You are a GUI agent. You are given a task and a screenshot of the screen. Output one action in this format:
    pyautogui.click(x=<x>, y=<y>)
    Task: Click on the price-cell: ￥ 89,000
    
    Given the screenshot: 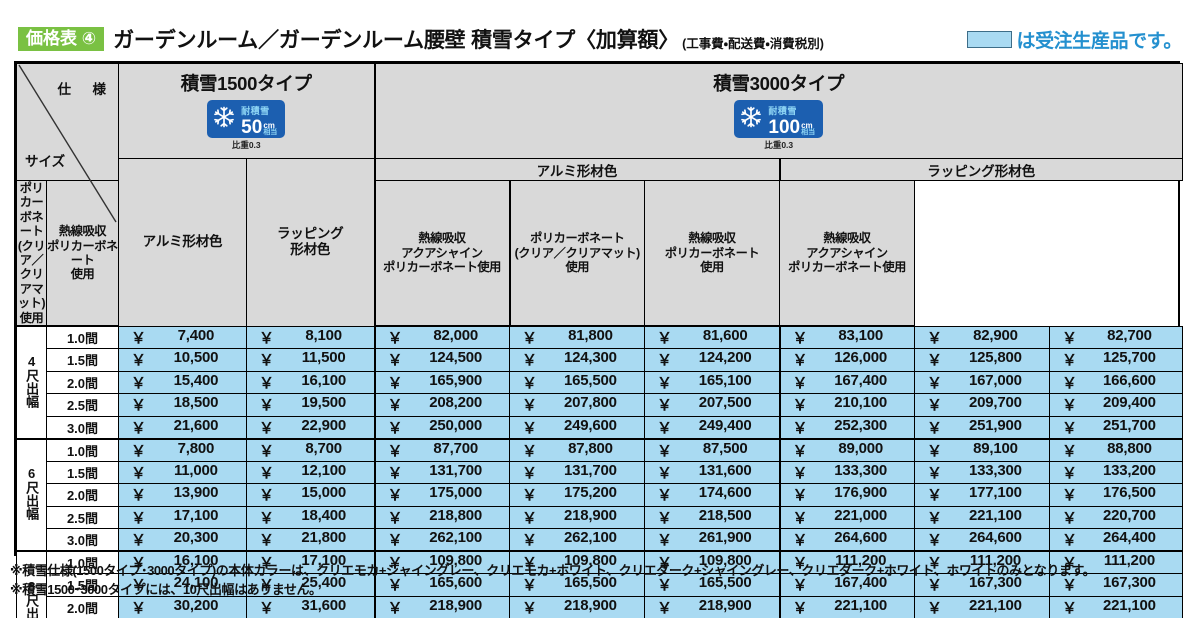 What is the action you would take?
    pyautogui.click(x=847, y=449)
    